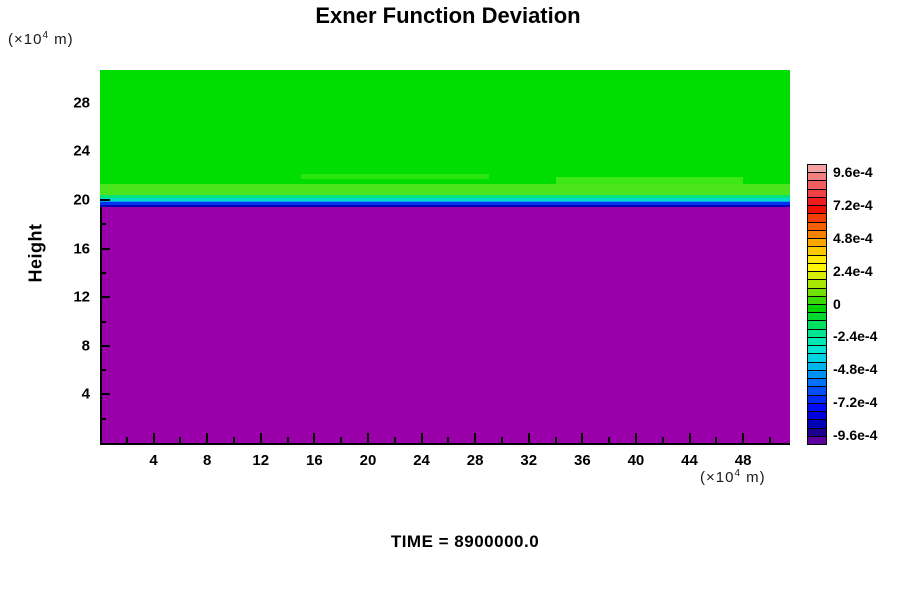  Describe the element at coordinates (81, 249) in the screenshot. I see `y-tick-label: 16` at that location.